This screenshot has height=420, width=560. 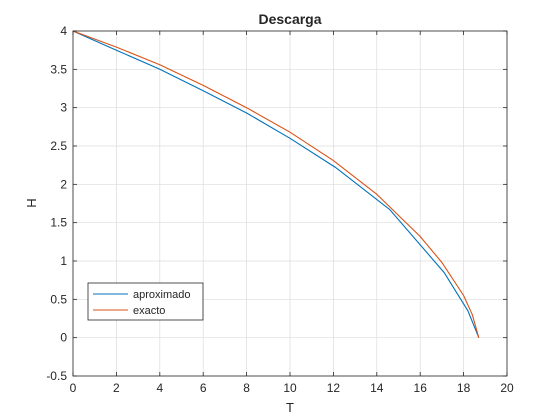 I want to click on legend: aproximado exacto, so click(x=145, y=301).